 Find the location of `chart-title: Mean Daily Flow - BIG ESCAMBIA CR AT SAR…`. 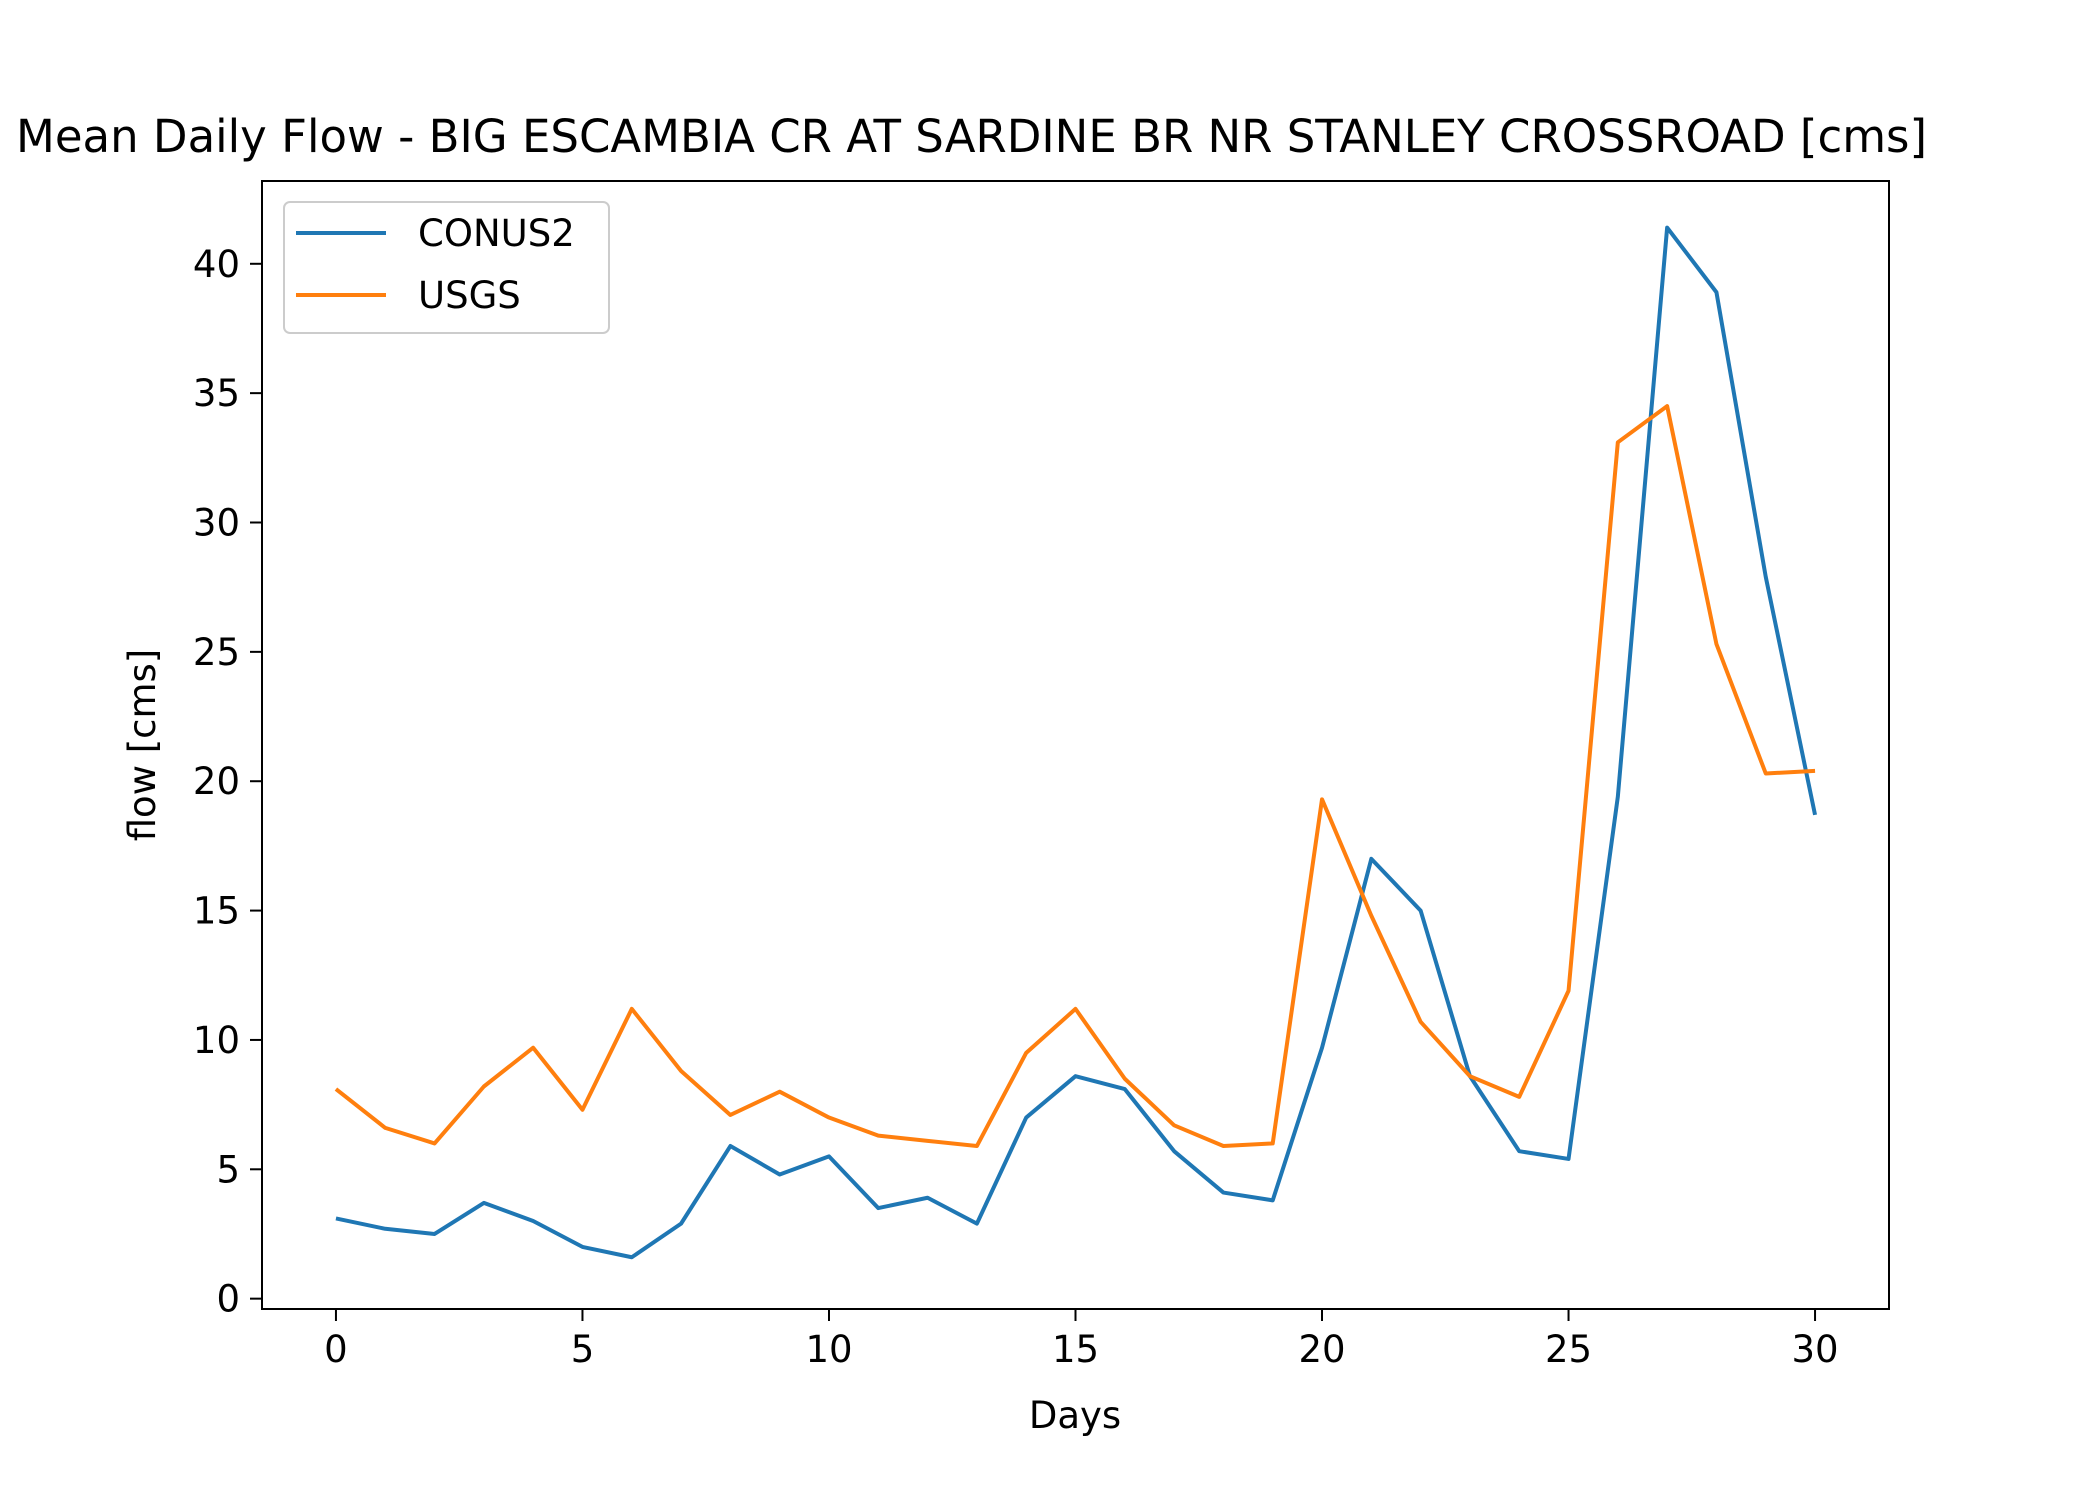

chart-title: Mean Daily Flow - BIG ESCAMBIA CR AT SAR… is located at coordinates (971, 136).